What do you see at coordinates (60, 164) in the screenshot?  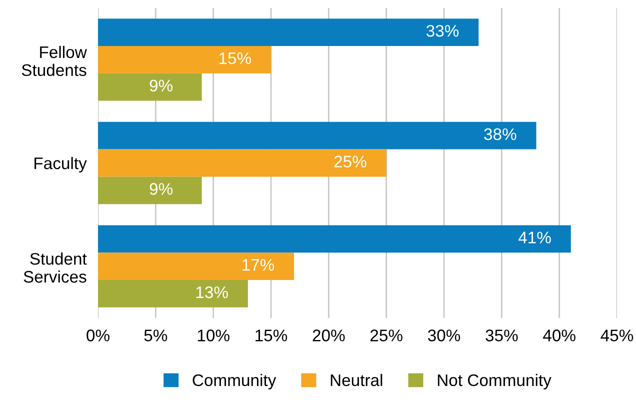 I see `y-tick-label: Faculty` at bounding box center [60, 164].